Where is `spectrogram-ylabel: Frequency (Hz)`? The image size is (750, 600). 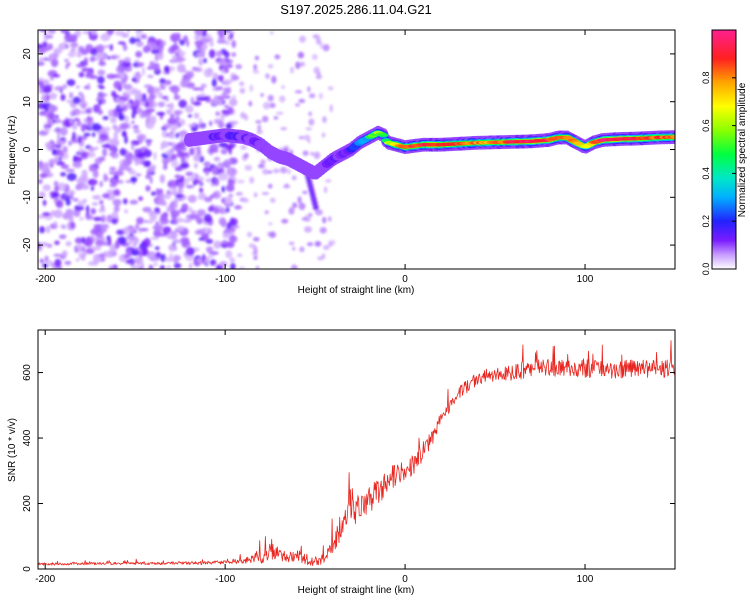 spectrogram-ylabel: Frequency (Hz) is located at coordinates (12, 150).